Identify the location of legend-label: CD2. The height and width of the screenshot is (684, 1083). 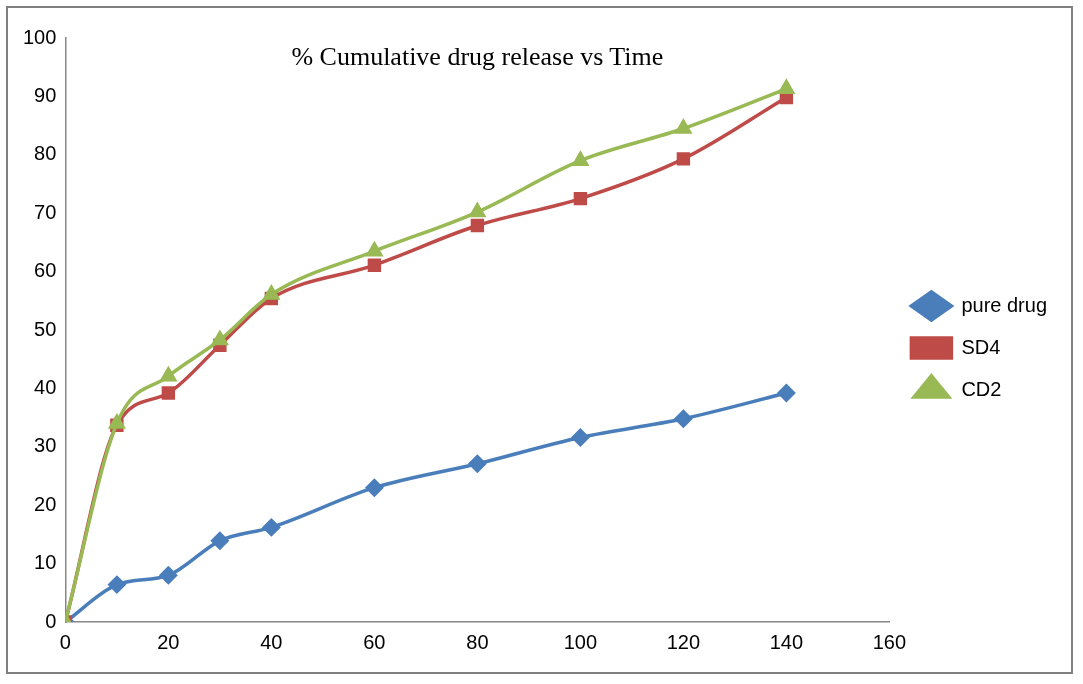
(981, 388).